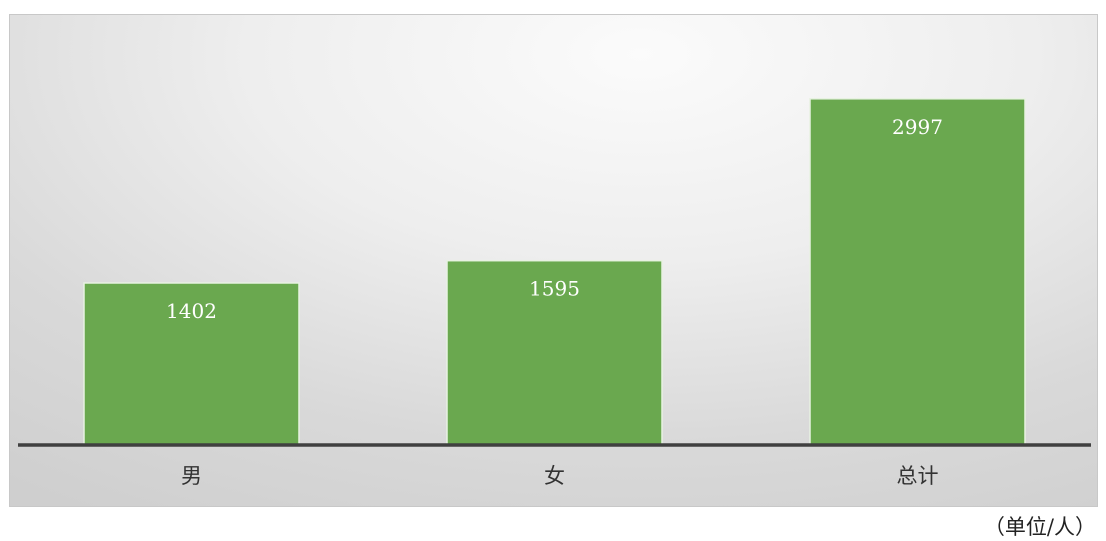  Describe the element at coordinates (917, 127) in the screenshot. I see `data-label-2: 2997` at that location.